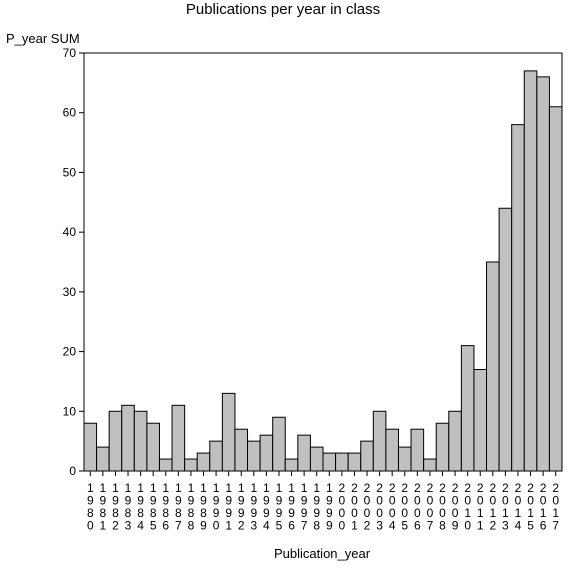 The height and width of the screenshot is (567, 567). Describe the element at coordinates (70, 113) in the screenshot. I see `y-tick-label: 60` at that location.